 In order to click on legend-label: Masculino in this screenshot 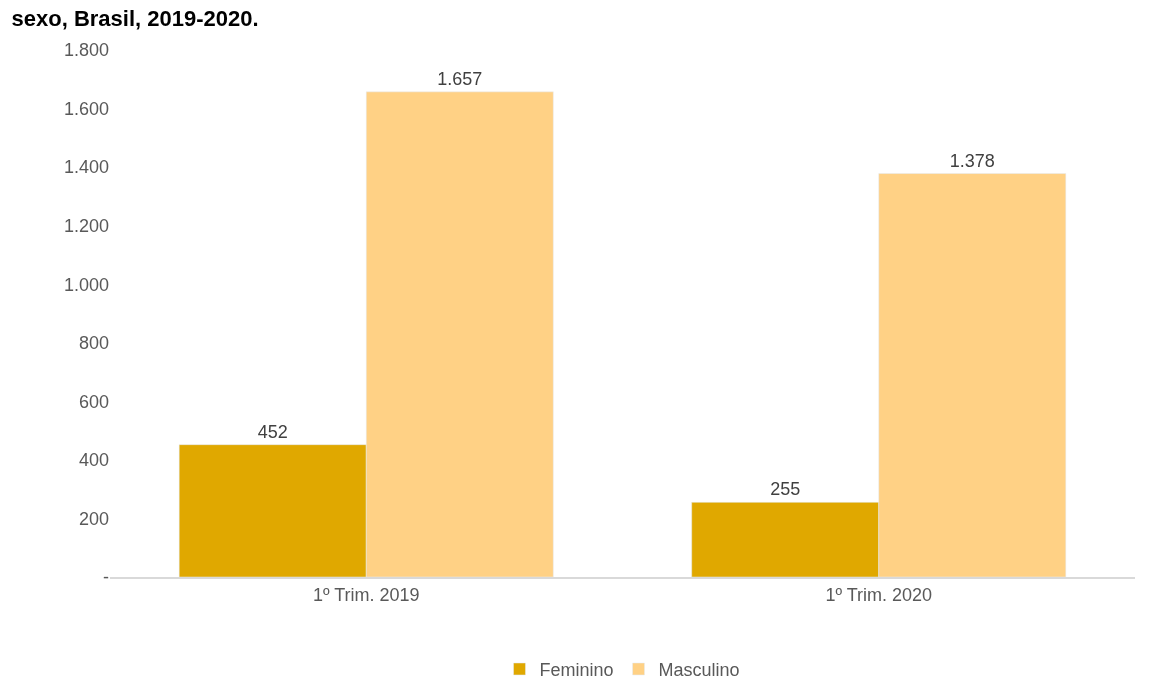, I will do `click(699, 670)`.